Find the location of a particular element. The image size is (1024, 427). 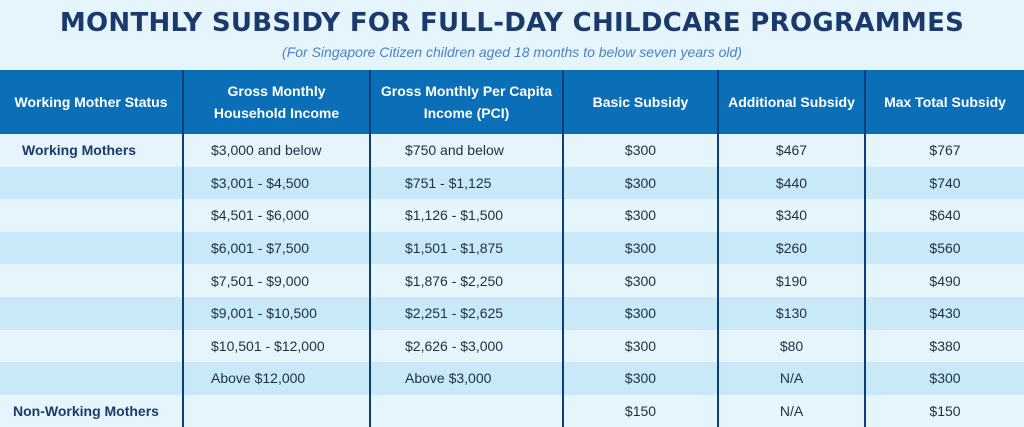

cell-max-subsidy: $380 is located at coordinates (944, 346).